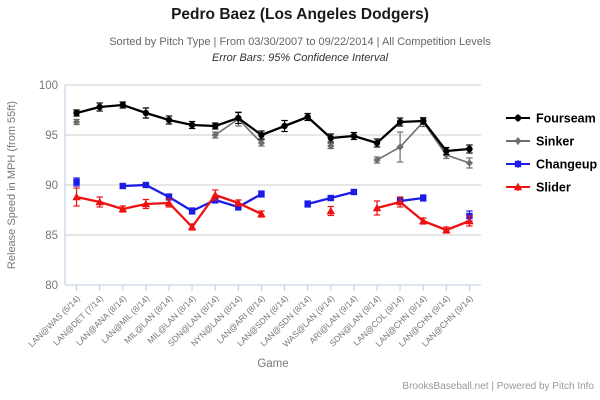  What do you see at coordinates (300, 14) in the screenshot?
I see `page-title: Pedro Baez (Los Angeles Dodgers)` at bounding box center [300, 14].